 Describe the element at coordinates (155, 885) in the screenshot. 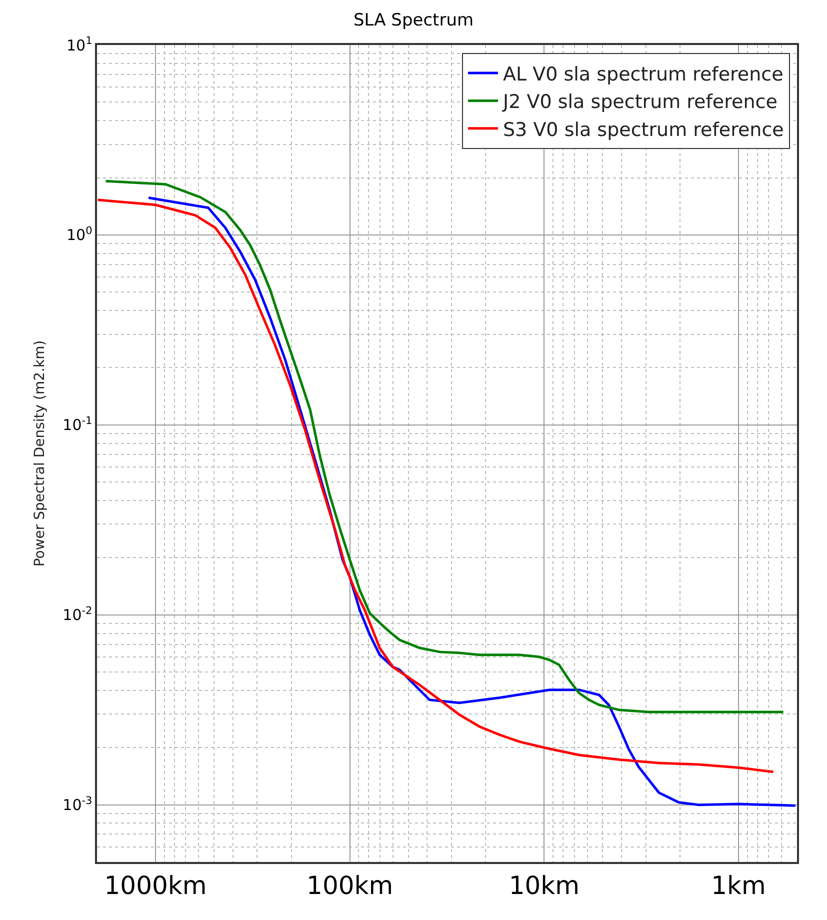

I see `x-tick-label: 1000km` at that location.